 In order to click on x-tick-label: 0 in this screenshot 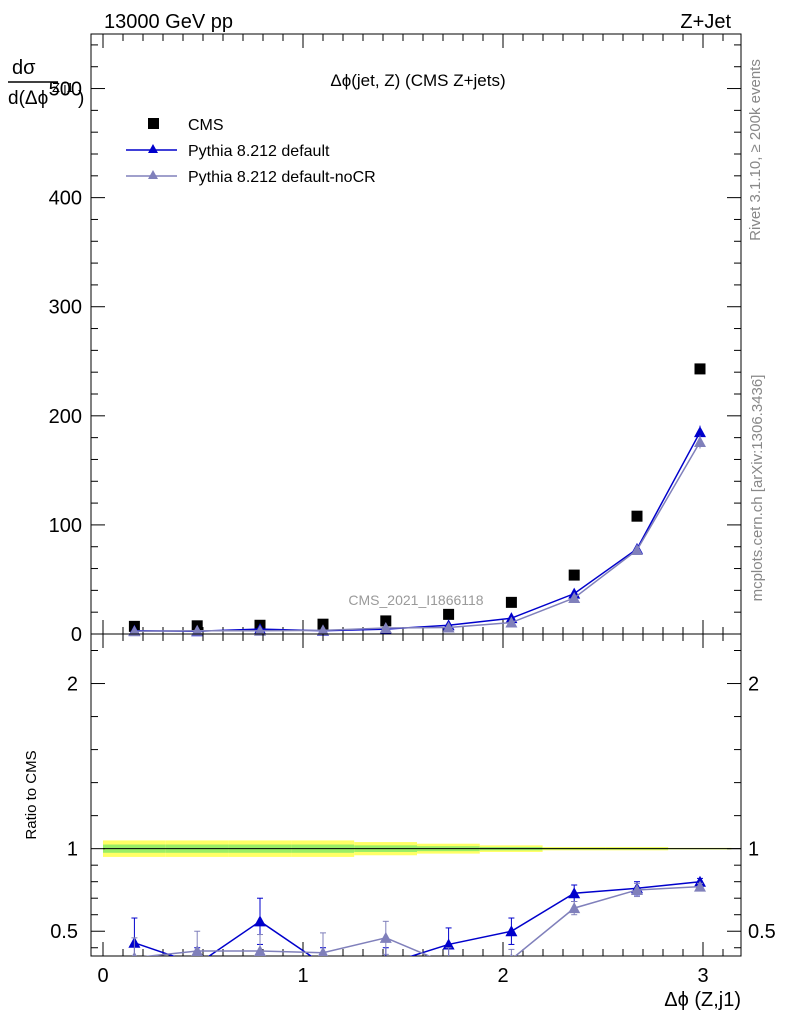, I will do `click(102, 976)`.